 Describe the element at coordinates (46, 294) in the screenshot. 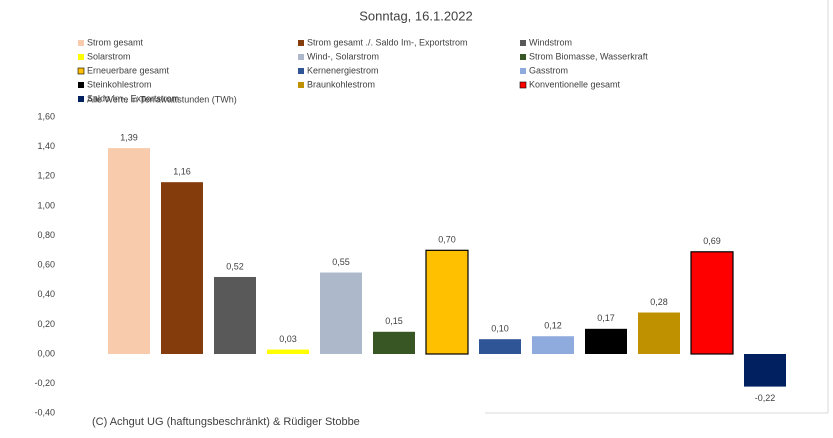

I see `y-tick-label: 0,40` at that location.